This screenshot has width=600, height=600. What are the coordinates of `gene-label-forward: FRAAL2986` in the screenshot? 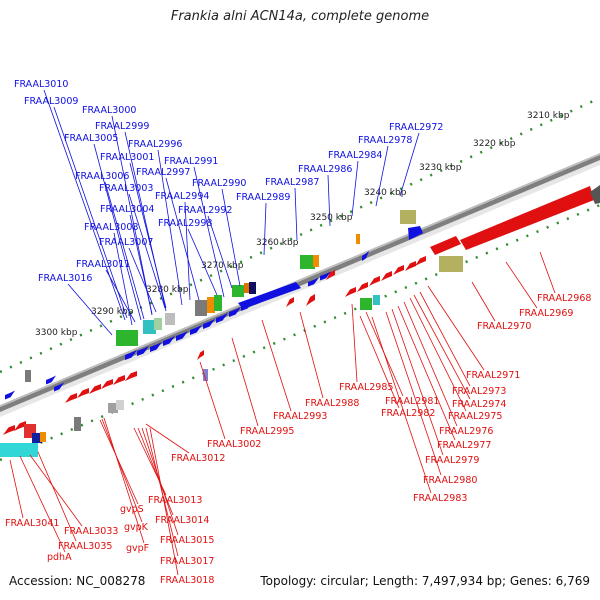 It's located at (325, 169).